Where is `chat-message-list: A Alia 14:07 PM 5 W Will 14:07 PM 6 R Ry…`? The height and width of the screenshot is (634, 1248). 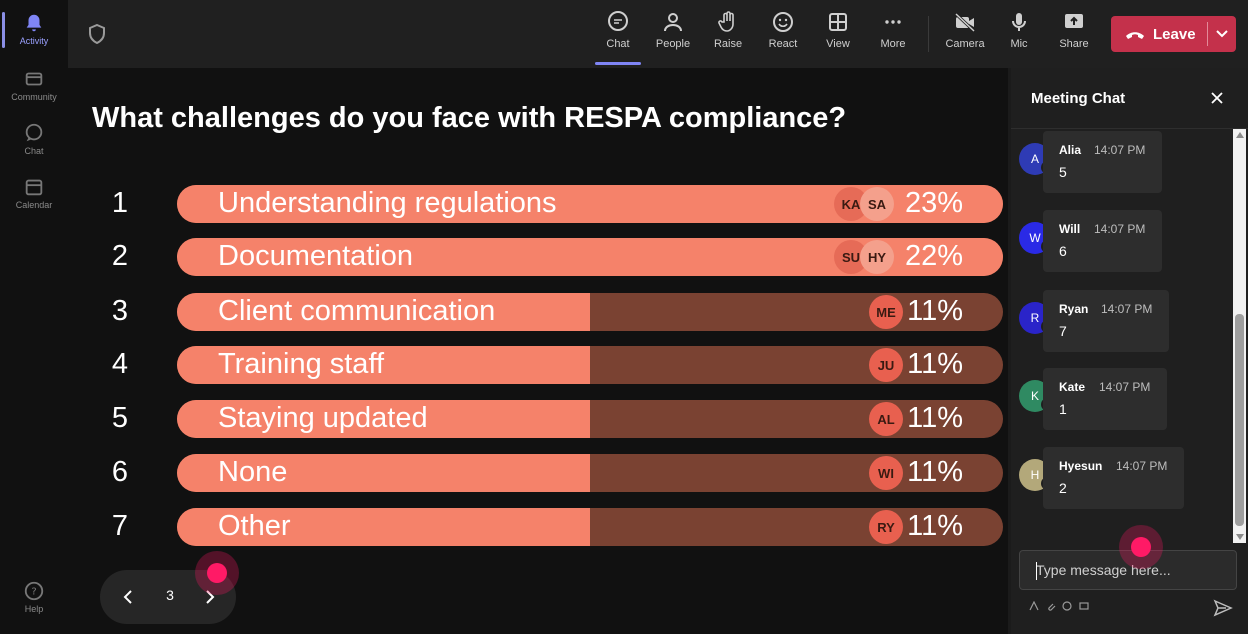 chat-message-list: A Alia 14:07 PM 5 W Will 14:07 PM 6 R Ry… is located at coordinates (1121, 336).